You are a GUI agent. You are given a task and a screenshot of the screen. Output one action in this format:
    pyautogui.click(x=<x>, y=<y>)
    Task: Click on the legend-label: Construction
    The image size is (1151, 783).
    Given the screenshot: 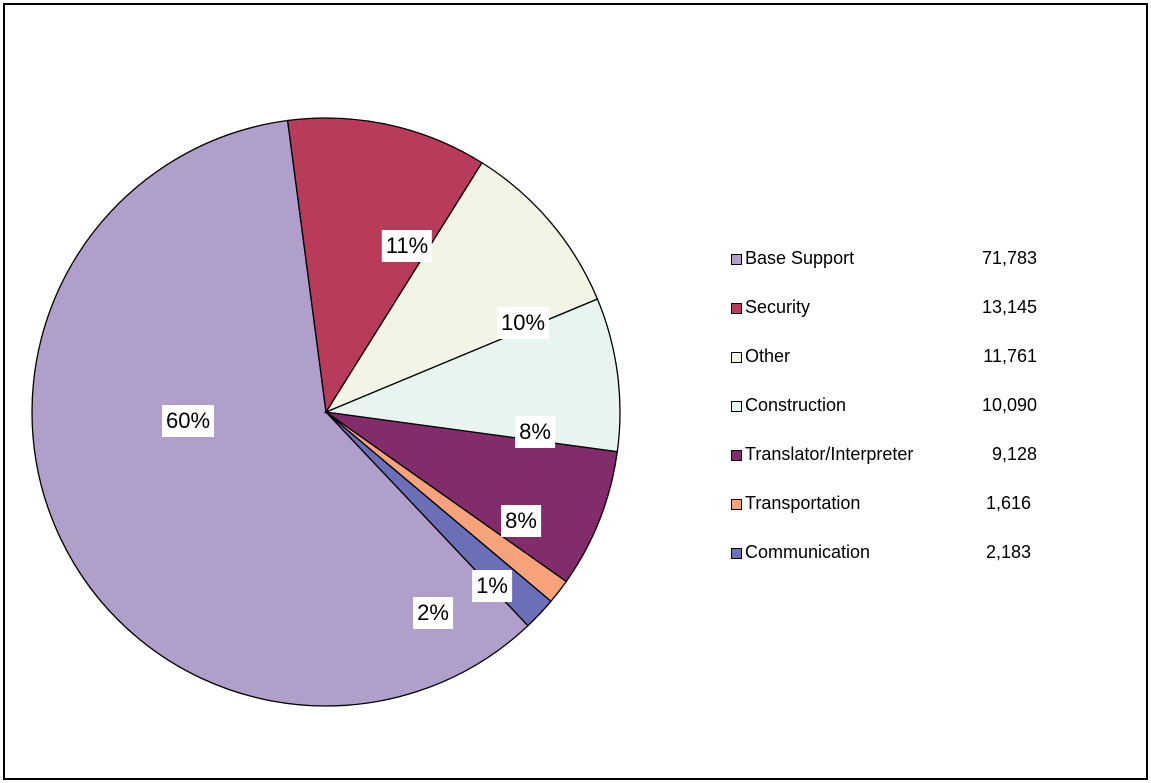 What is the action you would take?
    pyautogui.click(x=796, y=405)
    